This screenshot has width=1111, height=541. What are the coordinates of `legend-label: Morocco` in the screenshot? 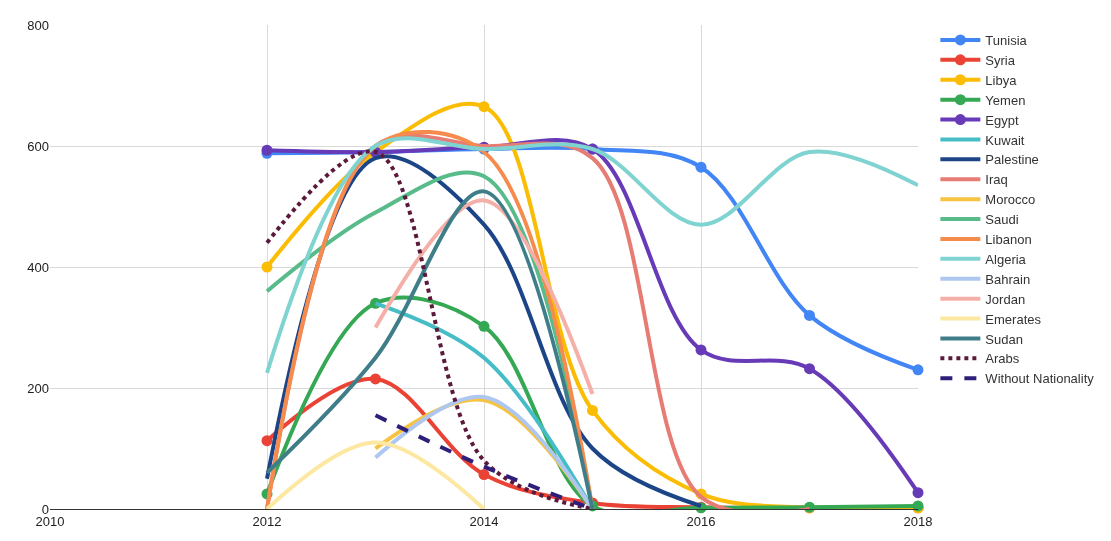 It's located at (1010, 200).